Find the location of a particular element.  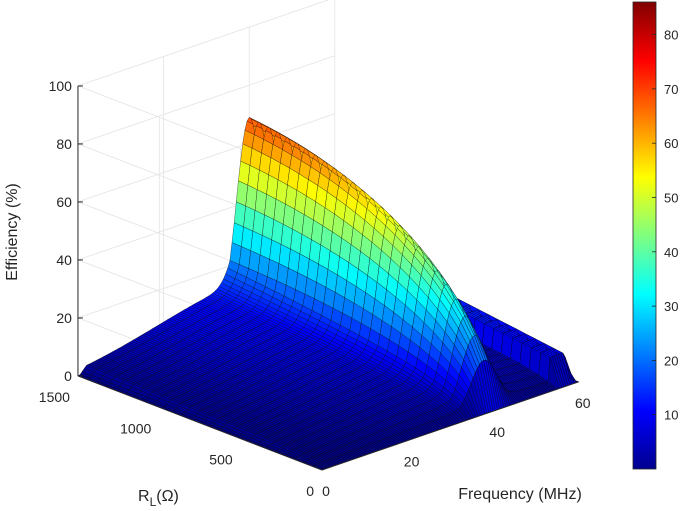

x-axis-line is located at coordinates (450, 426).